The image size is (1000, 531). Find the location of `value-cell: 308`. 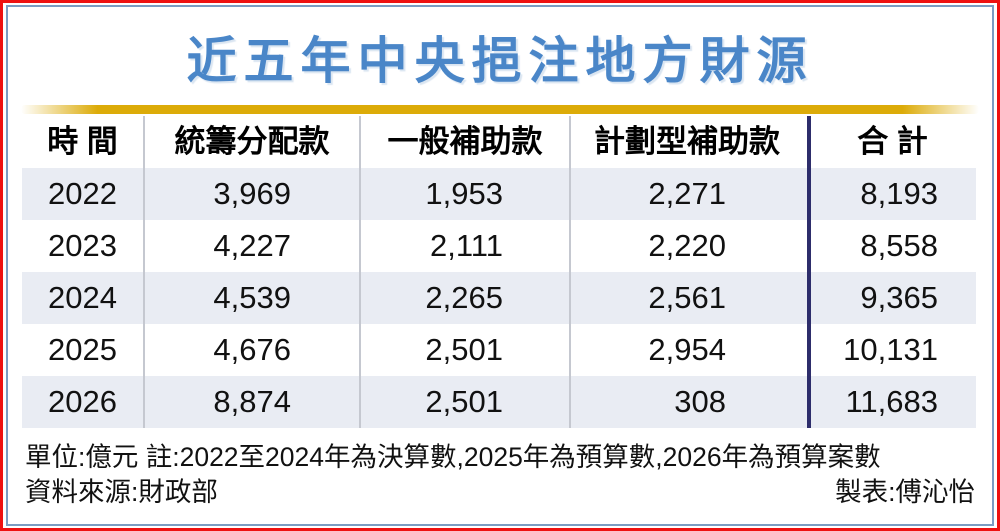

value-cell: 308 is located at coordinates (691, 402).